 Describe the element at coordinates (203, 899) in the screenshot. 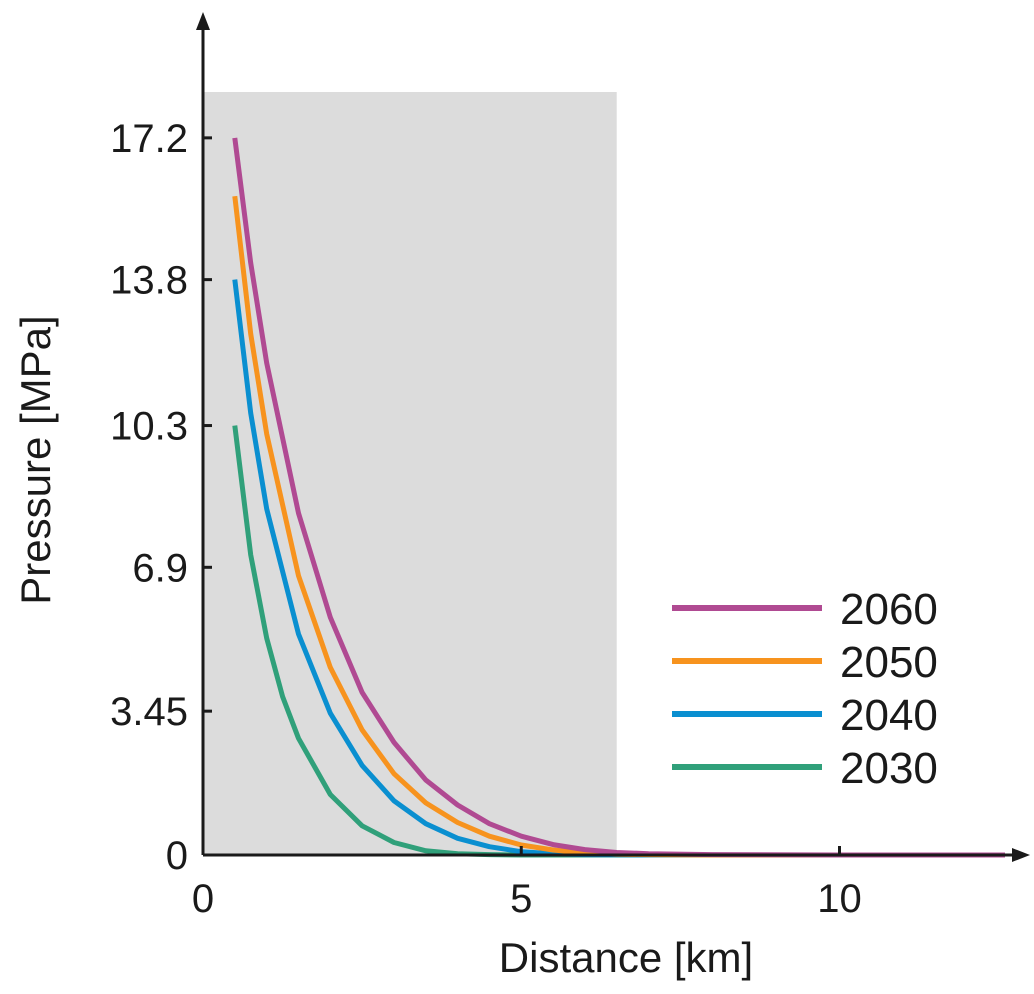

I see `x-tick-label: 0` at that location.